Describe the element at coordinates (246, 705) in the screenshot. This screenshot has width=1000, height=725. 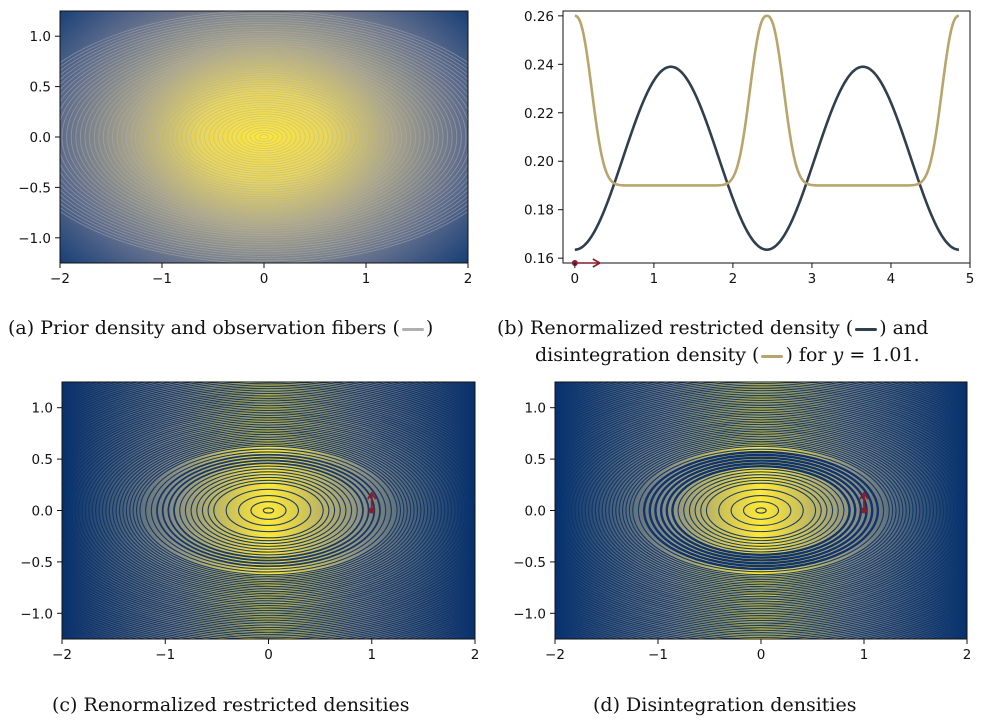
I see `caption-c-text: Renormalized restricted densities` at that location.